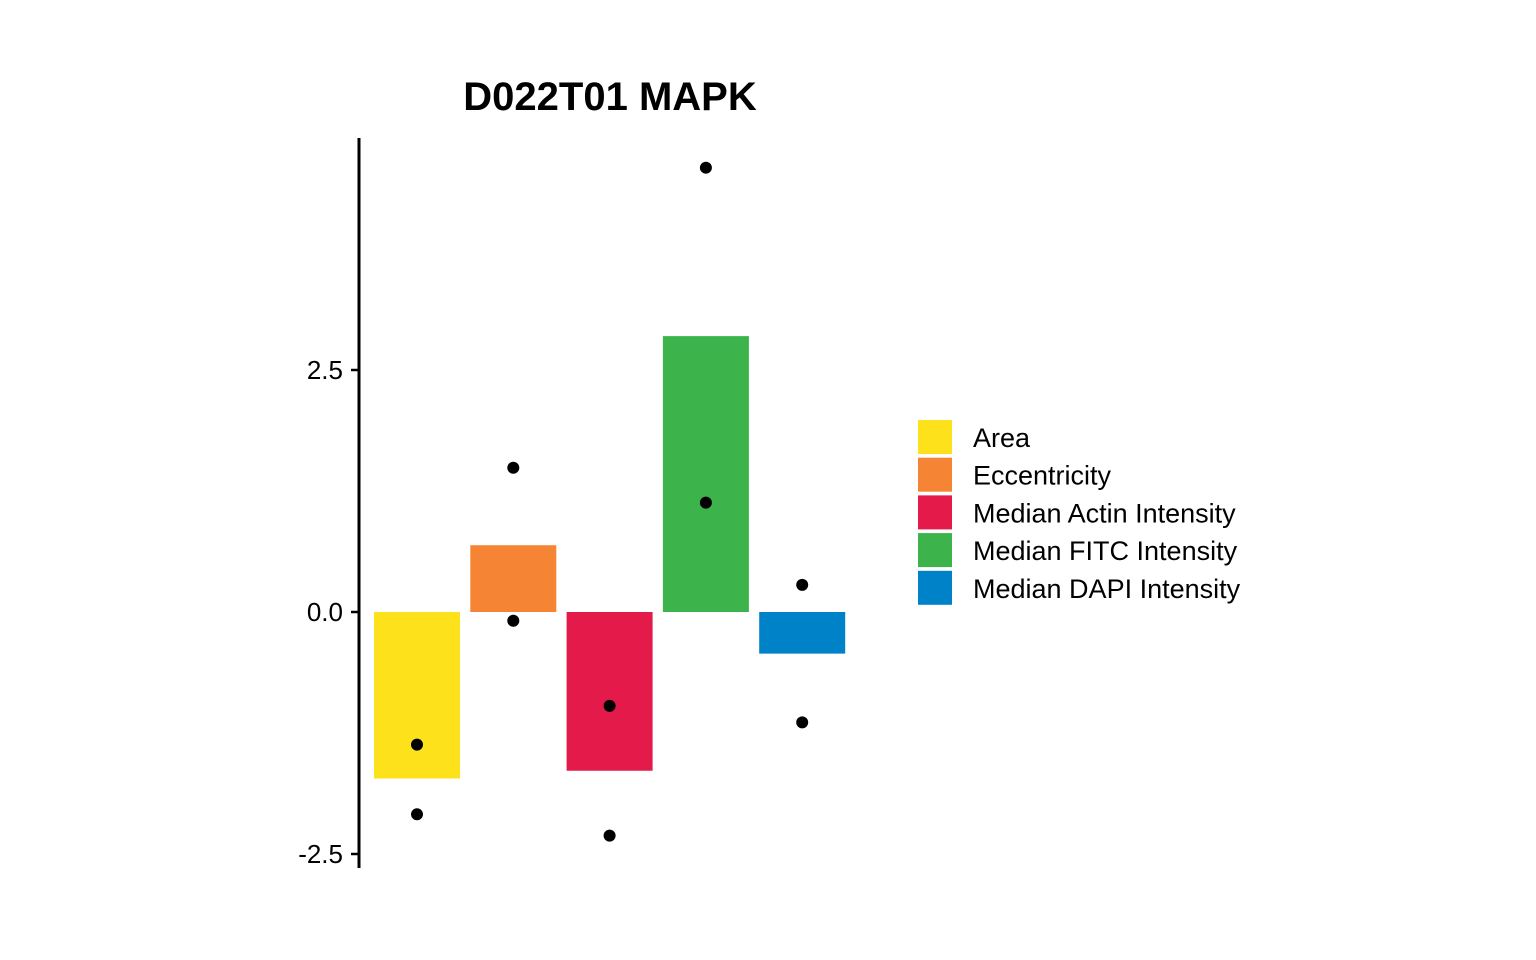  What do you see at coordinates (609, 691) in the screenshot?
I see `bar-median-actin-intensity` at bounding box center [609, 691].